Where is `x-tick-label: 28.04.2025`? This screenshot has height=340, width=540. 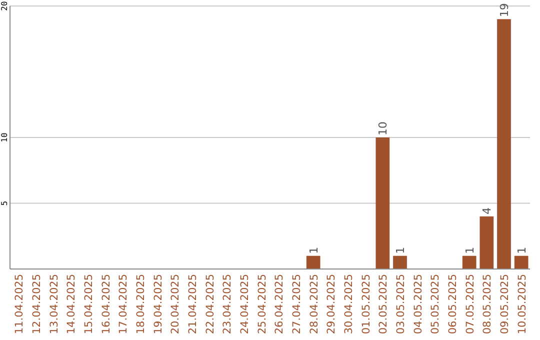
x-tick-label: 28.04.2025 is located at coordinates (314, 304).